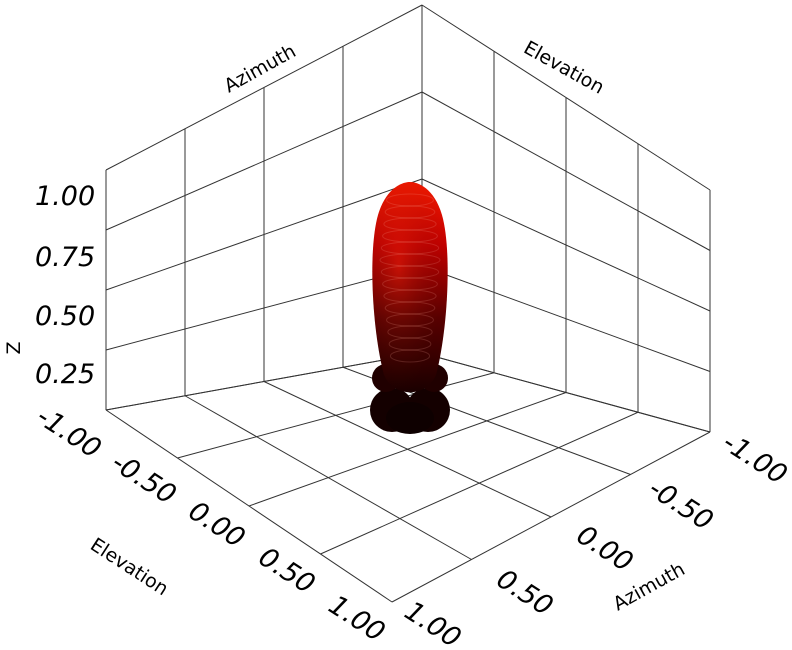 The height and width of the screenshot is (650, 792). I want to click on back-wall-label-elevation: Elevation, so click(564, 68).